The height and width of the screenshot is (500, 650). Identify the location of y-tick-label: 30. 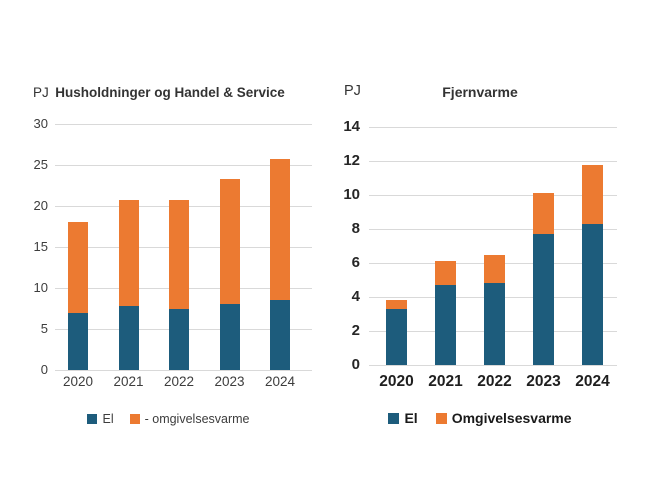
(40, 123).